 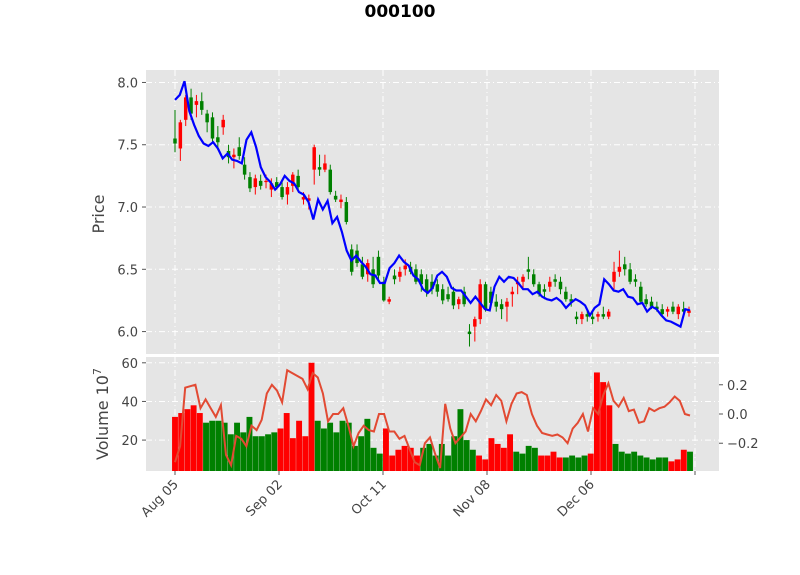 I want to click on x-tick-label: Aug 05, so click(x=160, y=498).